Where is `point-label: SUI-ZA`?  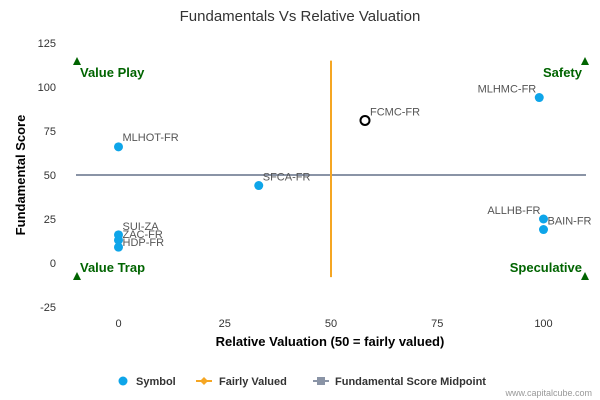
point-label: SUI-ZA is located at coordinates (141, 227).